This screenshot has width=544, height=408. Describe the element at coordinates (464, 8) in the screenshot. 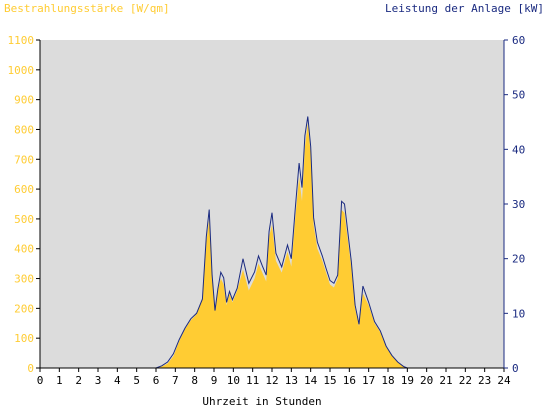

I see `right-axis-title: Leistung der Anlage [kW]` at that location.